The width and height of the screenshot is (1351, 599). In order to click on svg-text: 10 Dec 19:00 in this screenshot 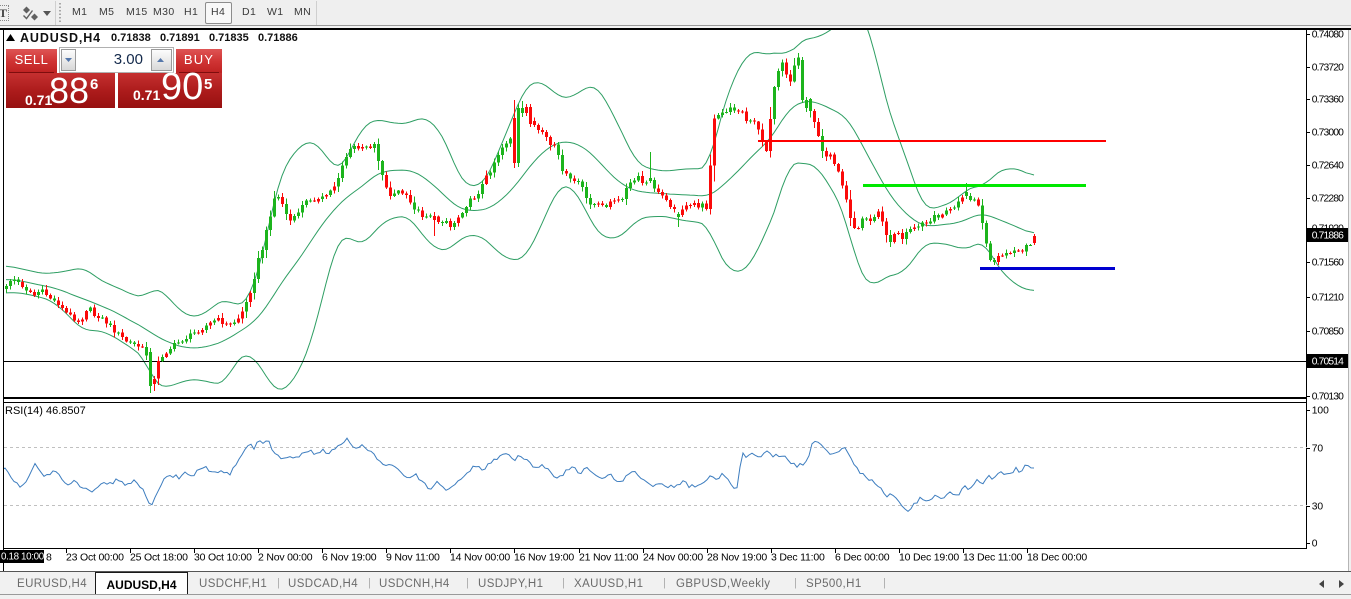, I will do `click(929, 558)`.